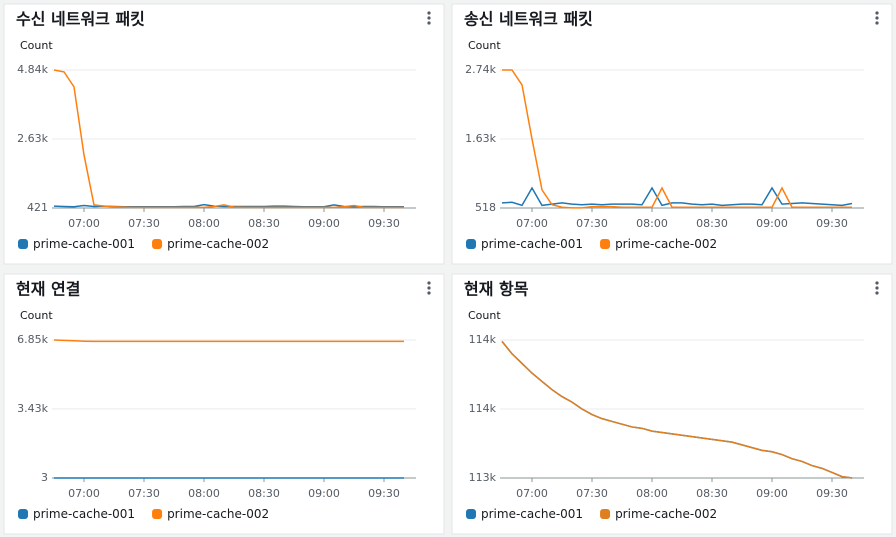 The height and width of the screenshot is (537, 896). I want to click on y-tick-label: 2.63k, so click(32, 138).